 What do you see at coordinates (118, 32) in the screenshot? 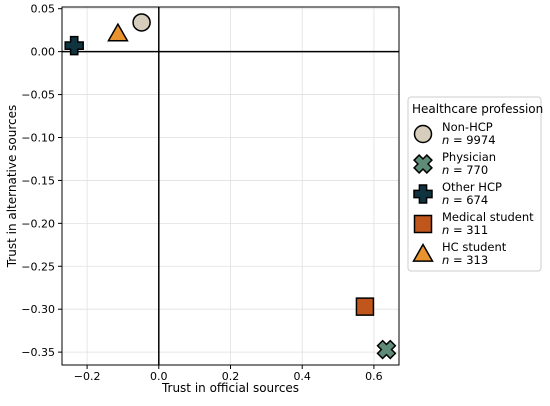
I see `point-hc-student` at bounding box center [118, 32].